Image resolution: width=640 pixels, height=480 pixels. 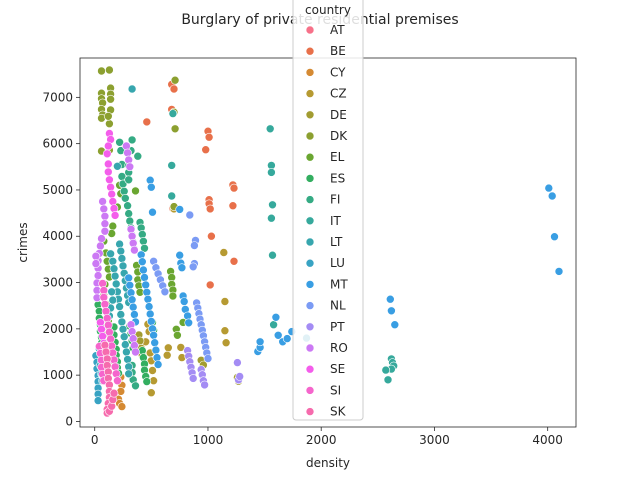 What do you see at coordinates (310, 348) in the screenshot?
I see `legend-marker-ro` at bounding box center [310, 348].